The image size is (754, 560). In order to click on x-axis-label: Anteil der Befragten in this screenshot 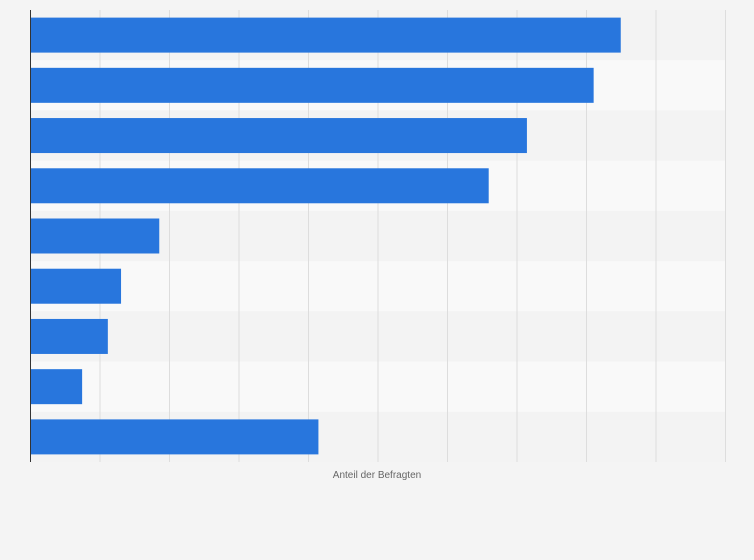, I will do `click(377, 475)`.